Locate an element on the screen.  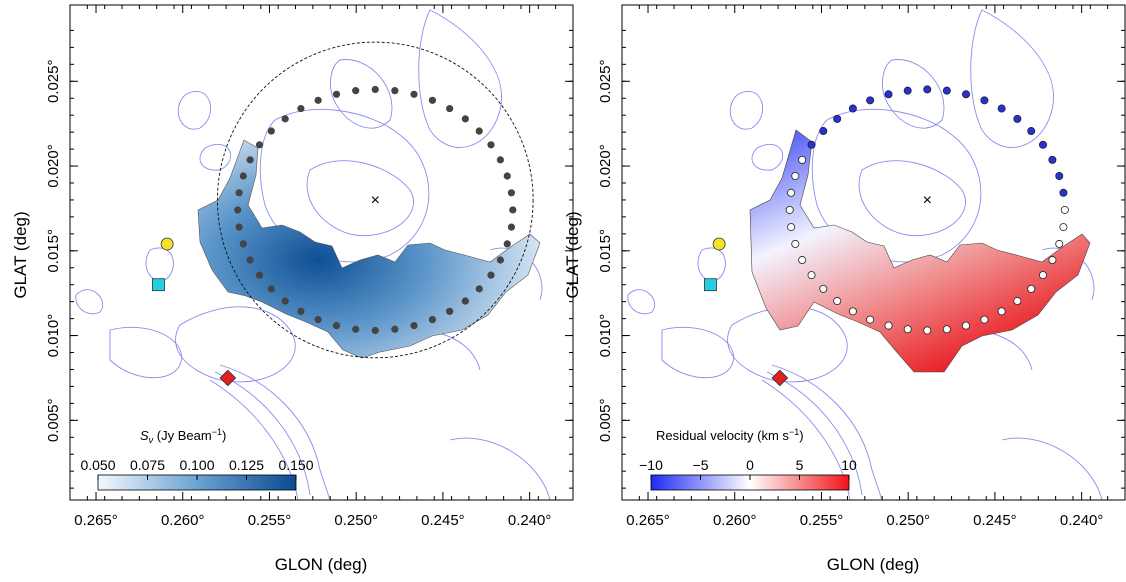
colorbar-tick-label: 10 is located at coordinates (849, 465).